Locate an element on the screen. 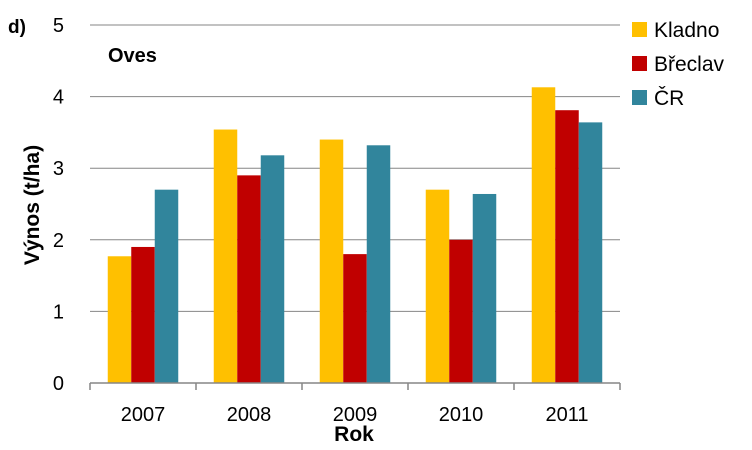  bar-čr-2011 is located at coordinates (590, 252).